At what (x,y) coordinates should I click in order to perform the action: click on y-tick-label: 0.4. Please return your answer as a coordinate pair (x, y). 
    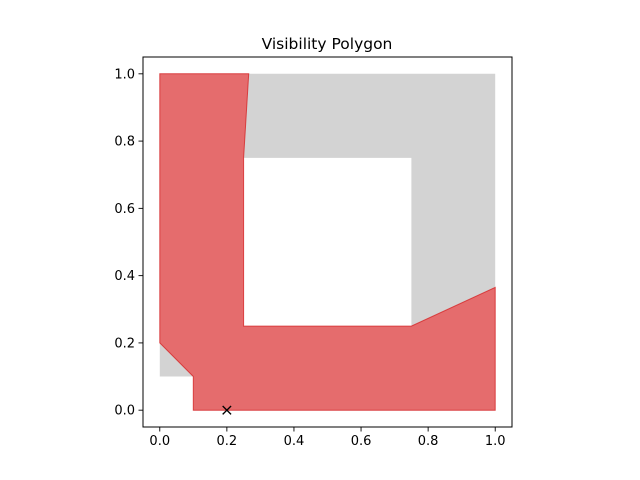
    Looking at the image, I should click on (124, 276).